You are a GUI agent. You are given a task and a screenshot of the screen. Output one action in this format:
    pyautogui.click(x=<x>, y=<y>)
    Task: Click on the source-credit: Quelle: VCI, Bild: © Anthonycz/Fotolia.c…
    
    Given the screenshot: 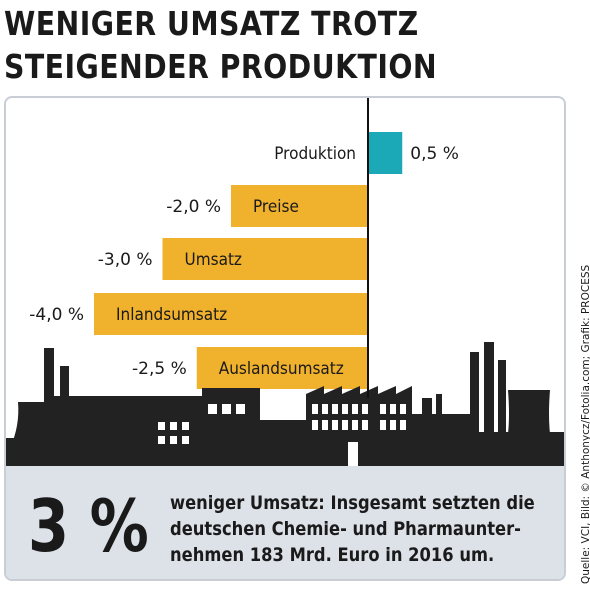 What is the action you would take?
    pyautogui.click(x=585, y=424)
    